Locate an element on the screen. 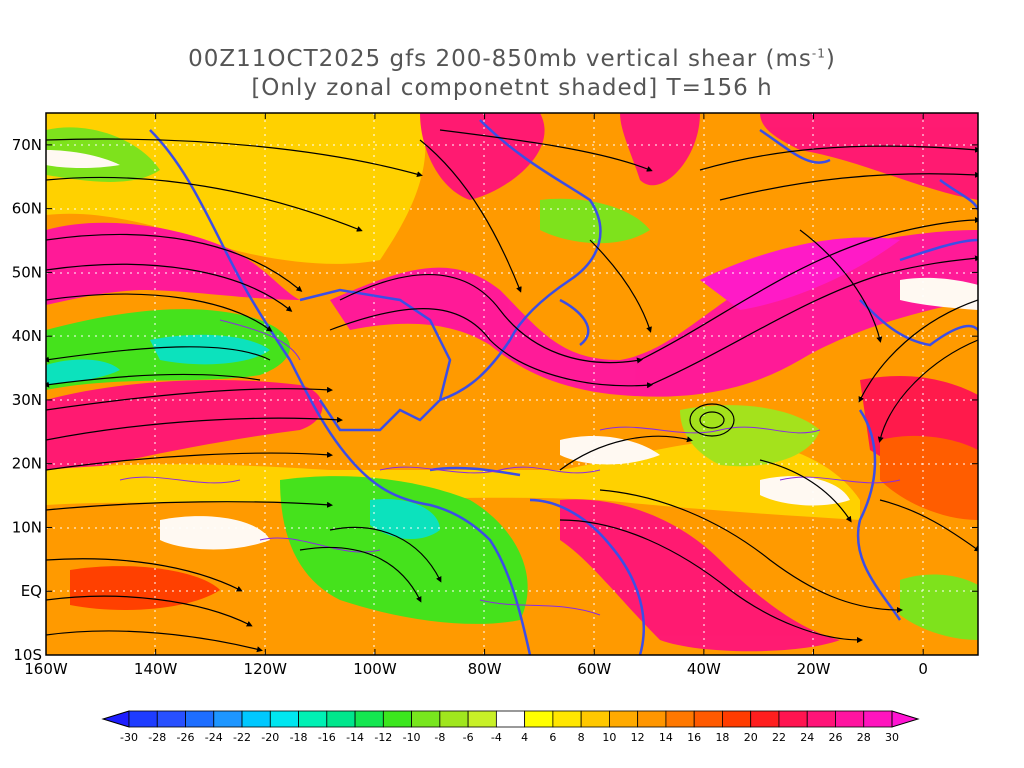  colorbar-label: -4 is located at coordinates (496, 737).